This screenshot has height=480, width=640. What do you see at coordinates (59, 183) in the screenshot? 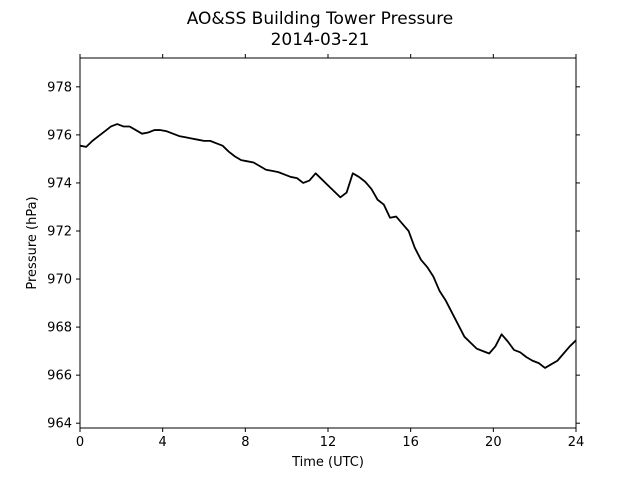
I see `y-tick-label: 974` at bounding box center [59, 183].